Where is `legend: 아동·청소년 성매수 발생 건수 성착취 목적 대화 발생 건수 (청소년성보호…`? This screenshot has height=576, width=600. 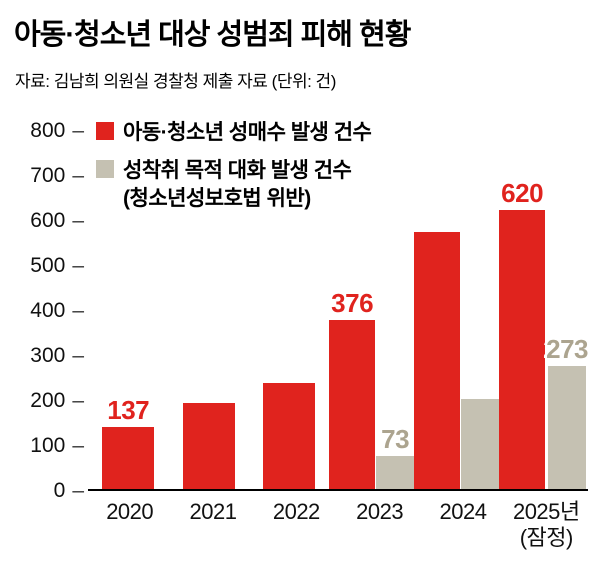
legend: 아동·청소년 성매수 발생 건수 성착취 목적 대화 발생 건수 (청소년성보호… is located at coordinates (234, 165).